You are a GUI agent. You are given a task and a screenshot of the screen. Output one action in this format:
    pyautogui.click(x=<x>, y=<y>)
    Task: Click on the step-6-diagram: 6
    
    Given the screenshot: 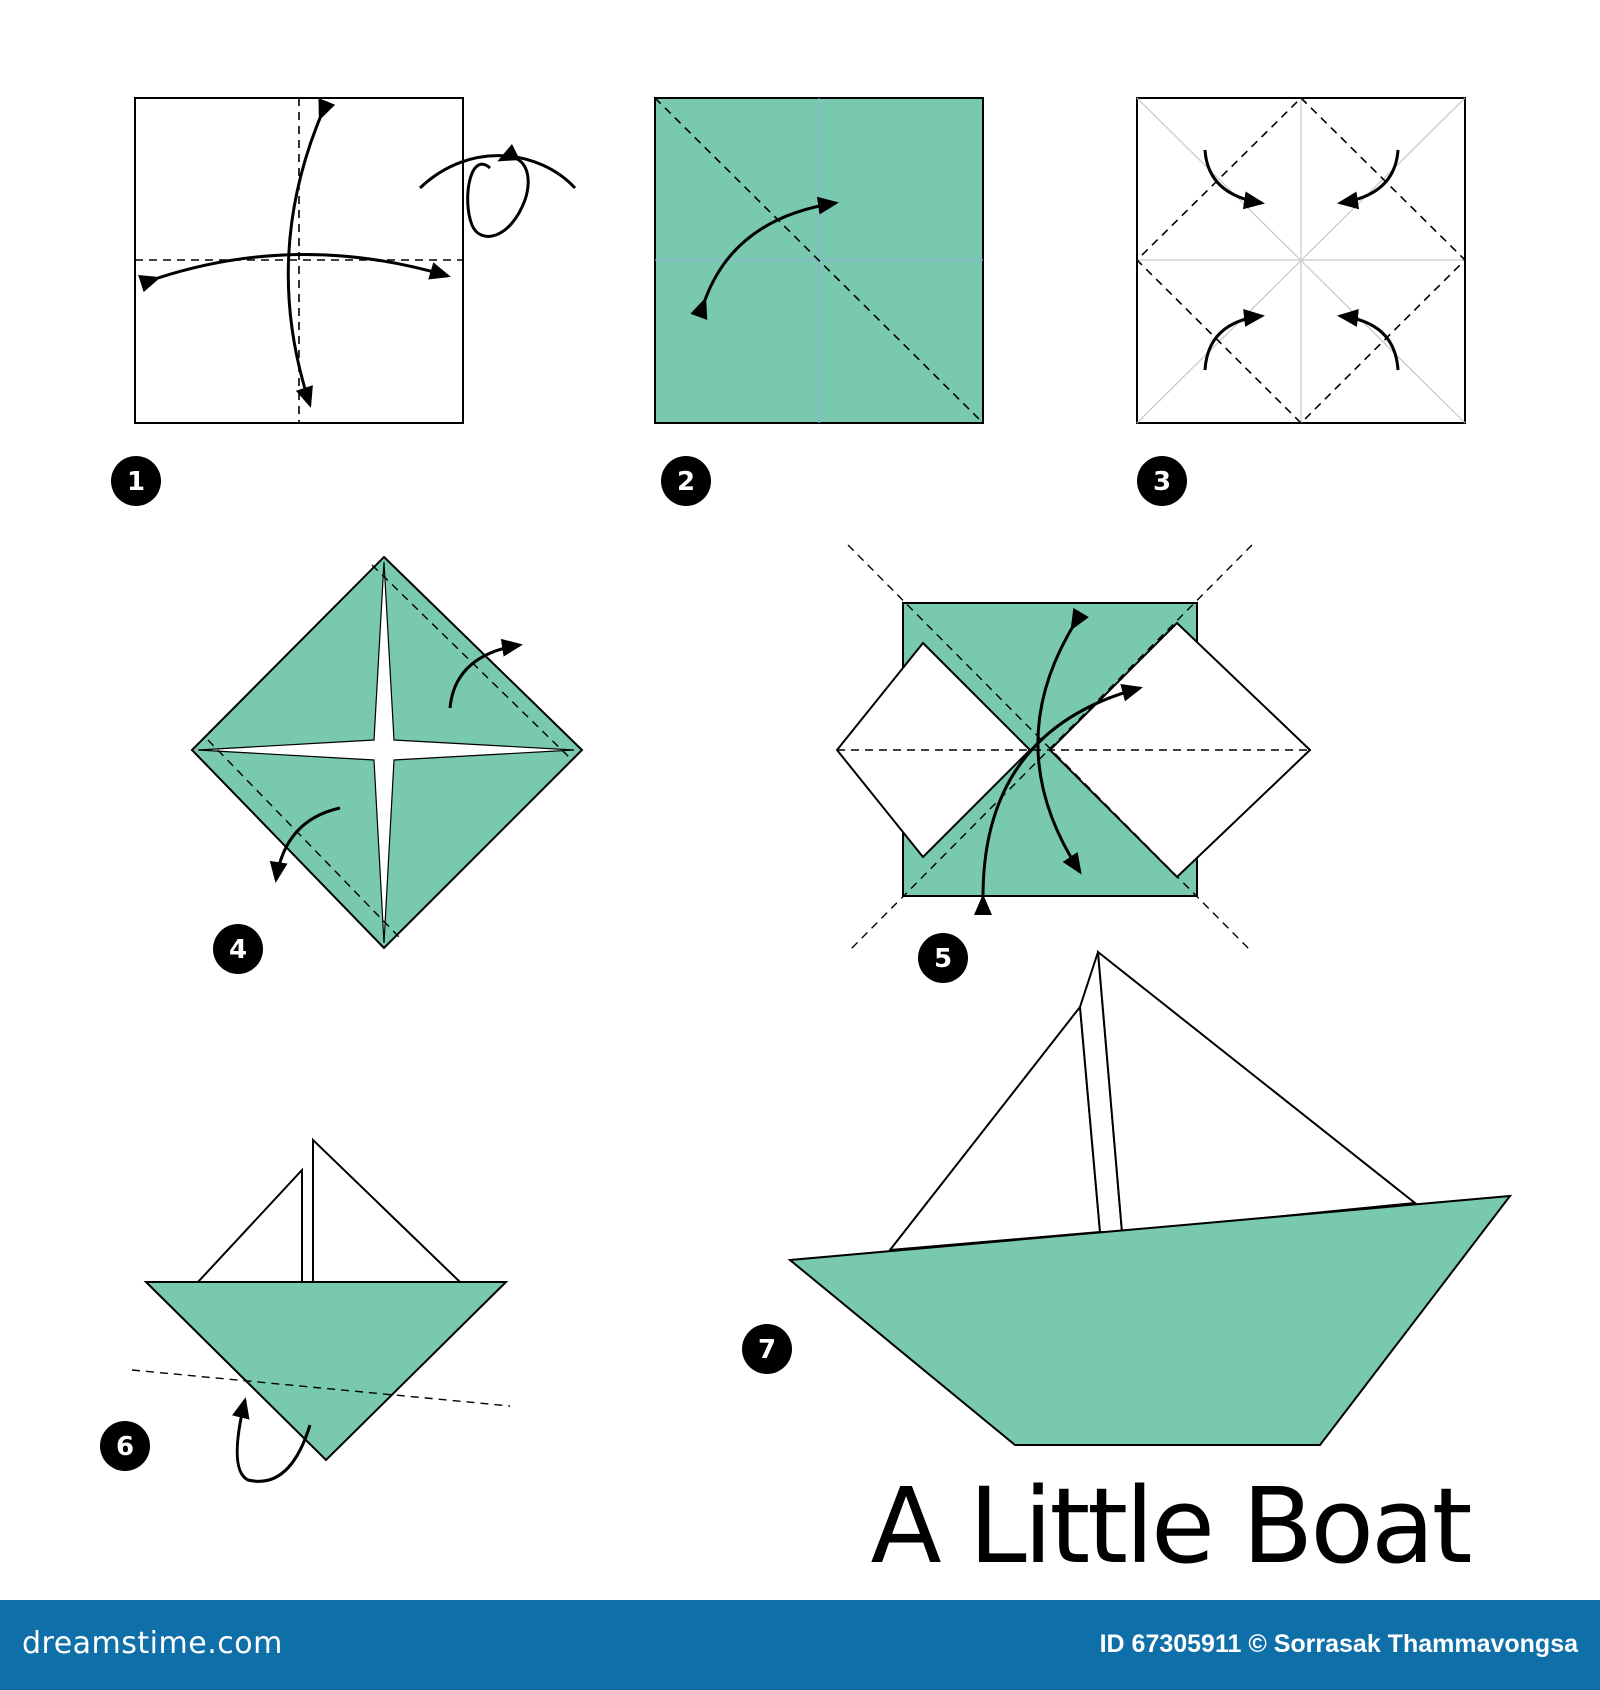 What is the action you would take?
    pyautogui.click(x=305, y=1310)
    